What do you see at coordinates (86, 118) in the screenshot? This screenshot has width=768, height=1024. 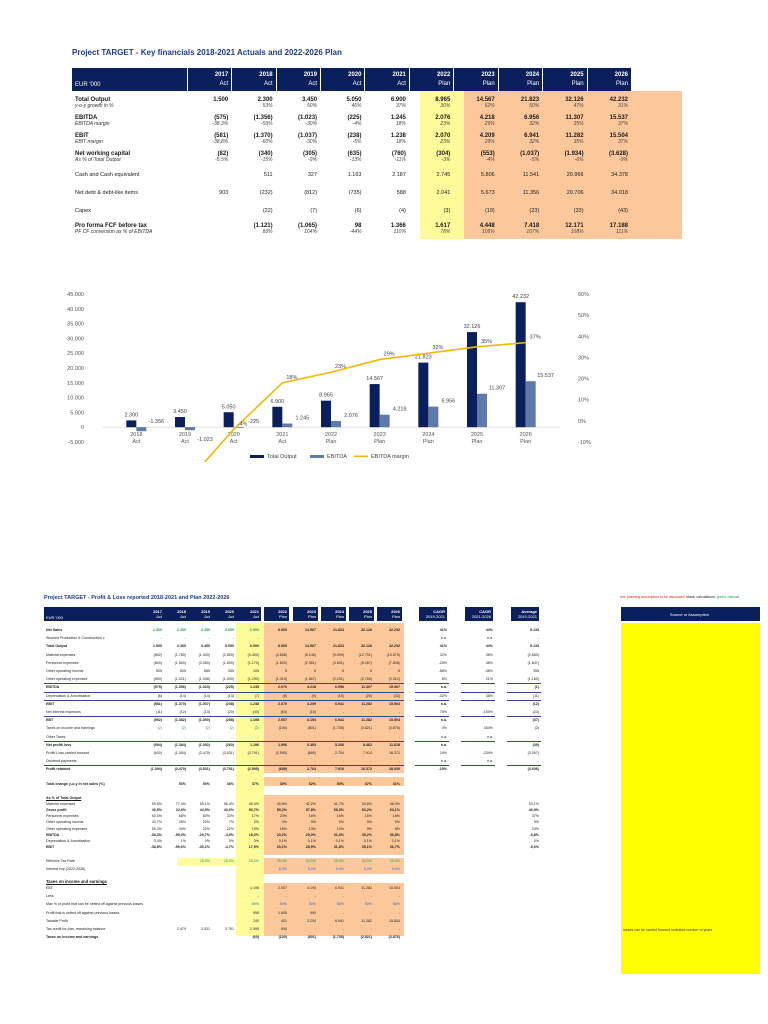 I see `row-label: EBITDA` at bounding box center [86, 118].